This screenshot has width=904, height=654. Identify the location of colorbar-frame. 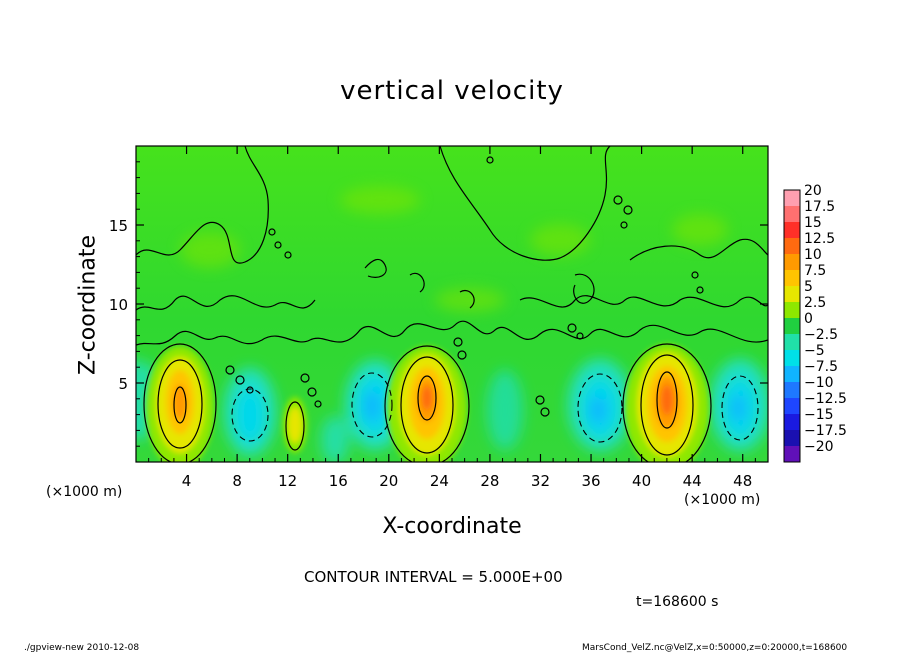
(792, 326).